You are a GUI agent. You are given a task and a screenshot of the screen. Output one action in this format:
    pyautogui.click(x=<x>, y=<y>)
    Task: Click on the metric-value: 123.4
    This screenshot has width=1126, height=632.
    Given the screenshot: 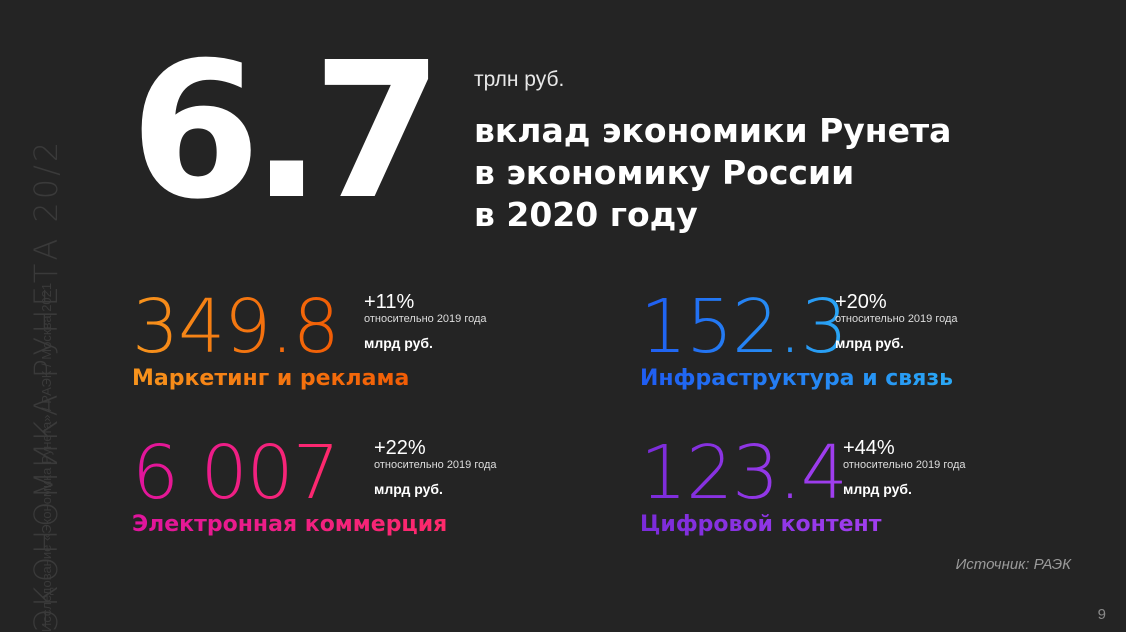 What is the action you would take?
    pyautogui.click(x=744, y=473)
    